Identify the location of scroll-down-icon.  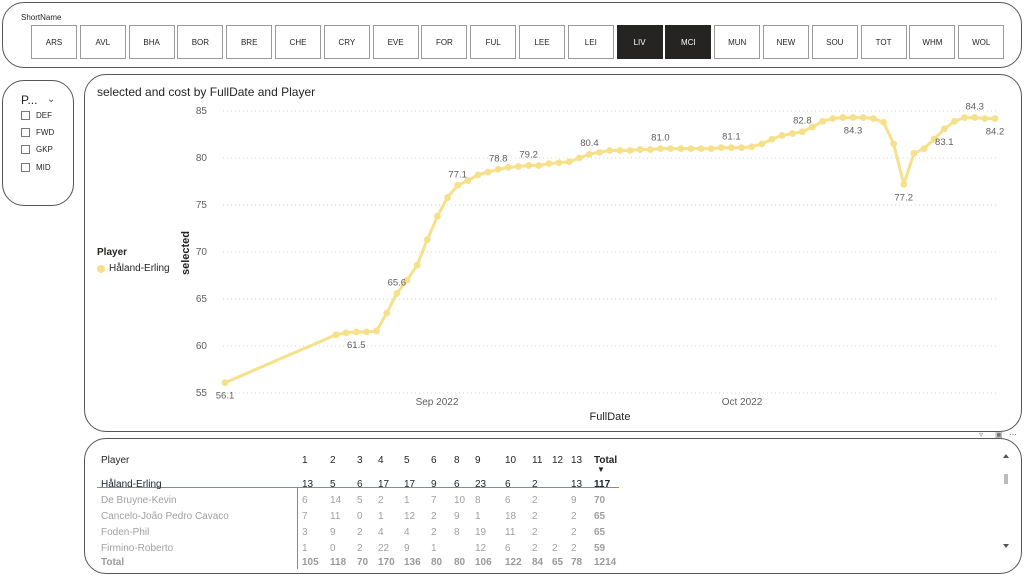
(1006, 546).